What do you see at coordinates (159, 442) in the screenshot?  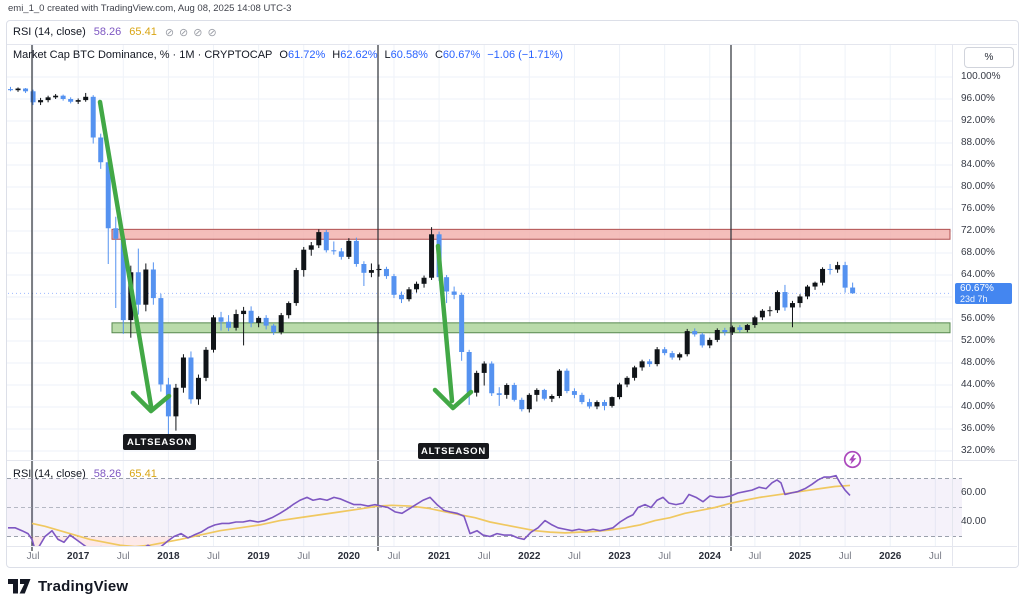 I see `altseason-label-1: ALTSEASON` at bounding box center [159, 442].